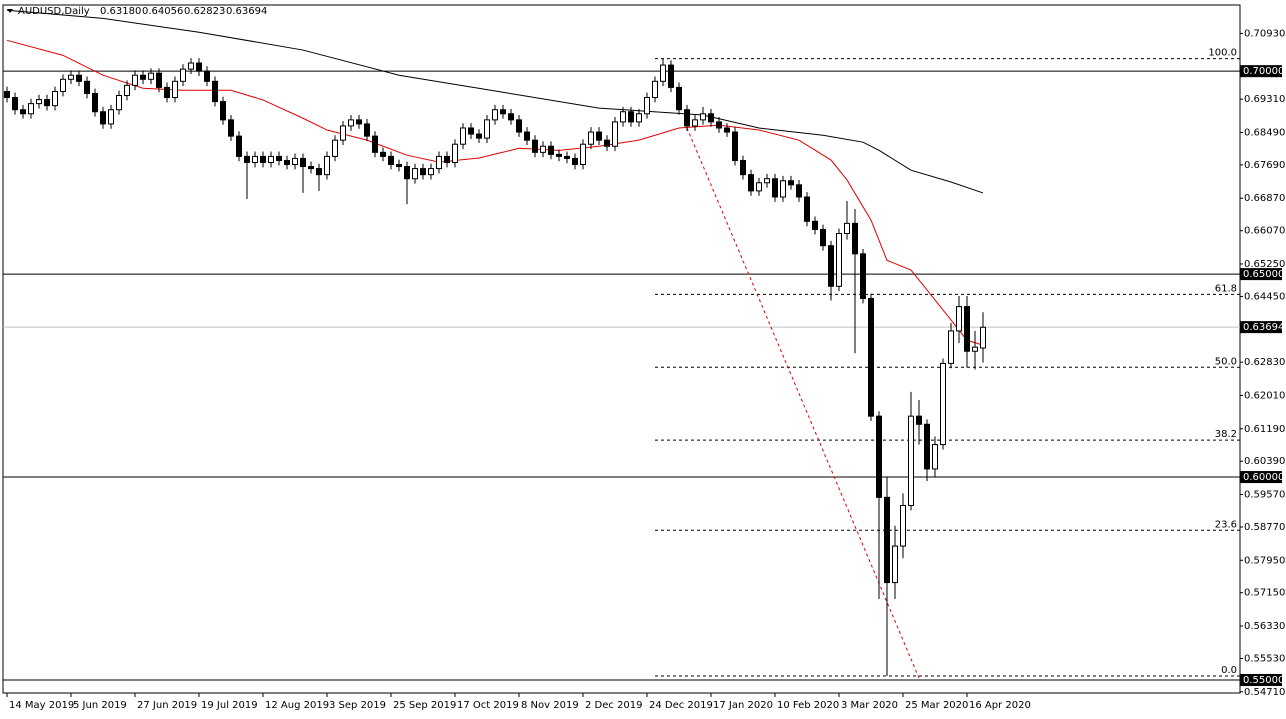  I want to click on y-tick-label: 0.60390, so click(1264, 461).